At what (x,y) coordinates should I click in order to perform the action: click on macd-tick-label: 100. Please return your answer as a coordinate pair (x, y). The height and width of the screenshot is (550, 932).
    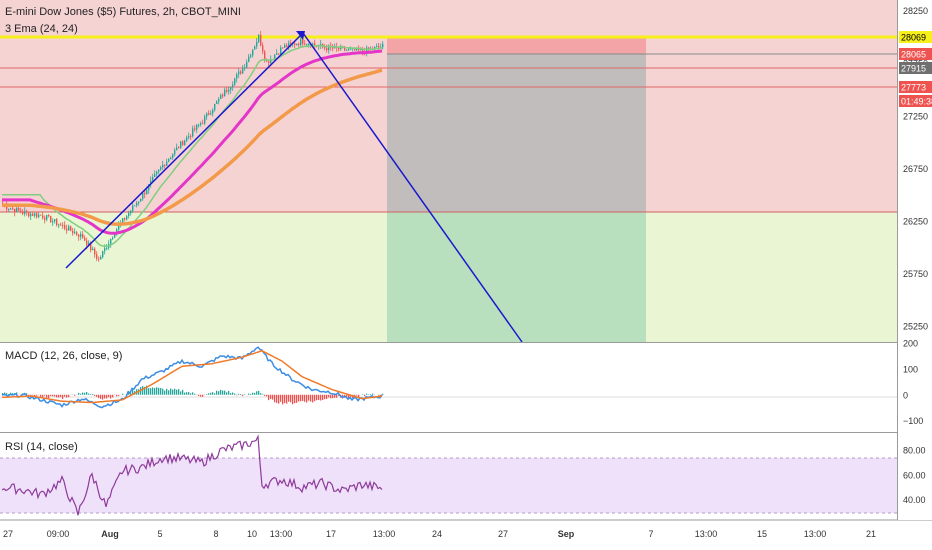
    Looking at the image, I should click on (910, 369).